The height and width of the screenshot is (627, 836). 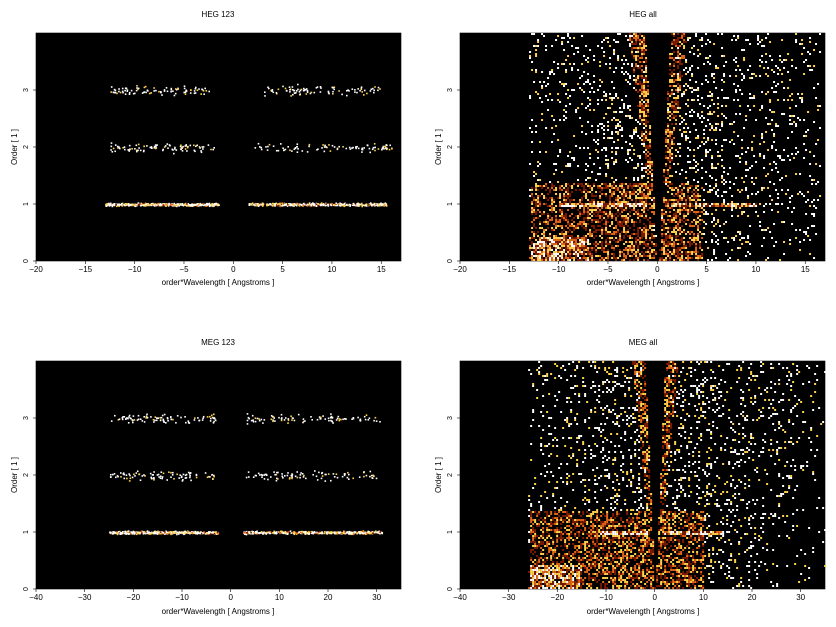 What do you see at coordinates (86, 269) in the screenshot?
I see `x-tick-label: −15` at bounding box center [86, 269].